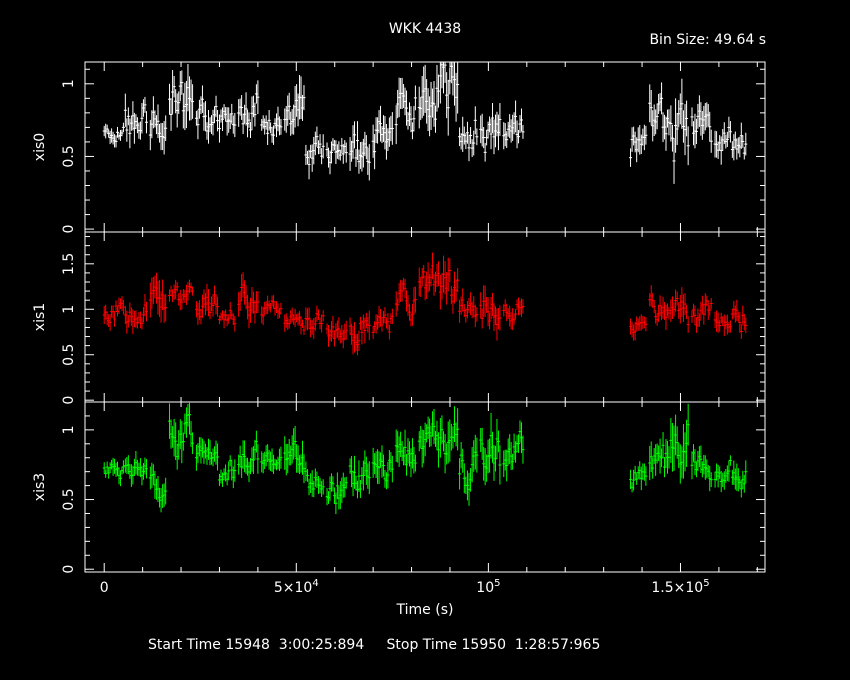 This screenshot has width=850, height=680. Describe the element at coordinates (69, 499) in the screenshot. I see `y-tick-label-xis3: 0.5` at that location.